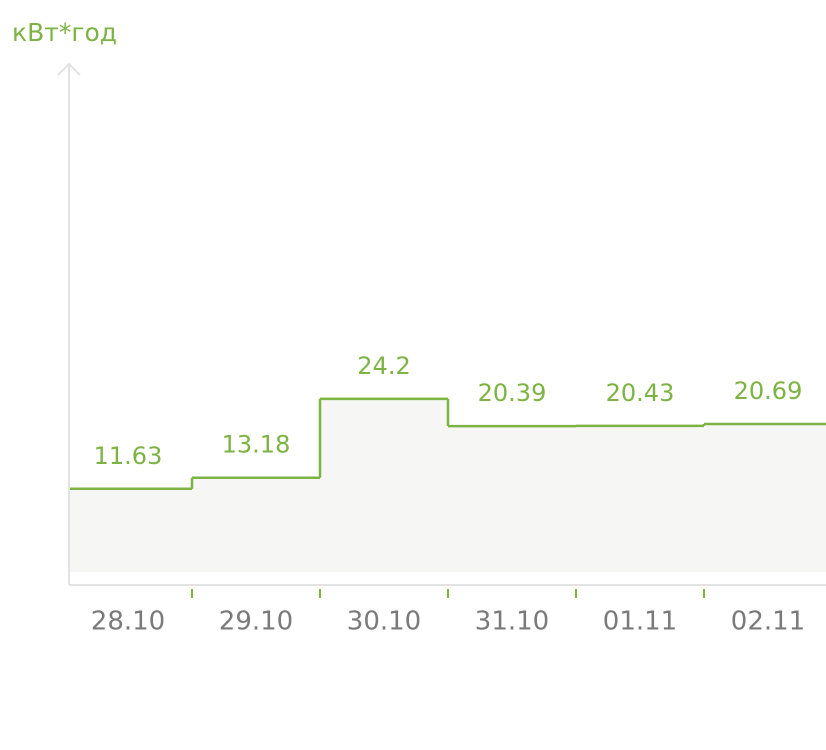 This screenshot has height=750, width=826. I want to click on y-axis-arrow, so click(69, 69).